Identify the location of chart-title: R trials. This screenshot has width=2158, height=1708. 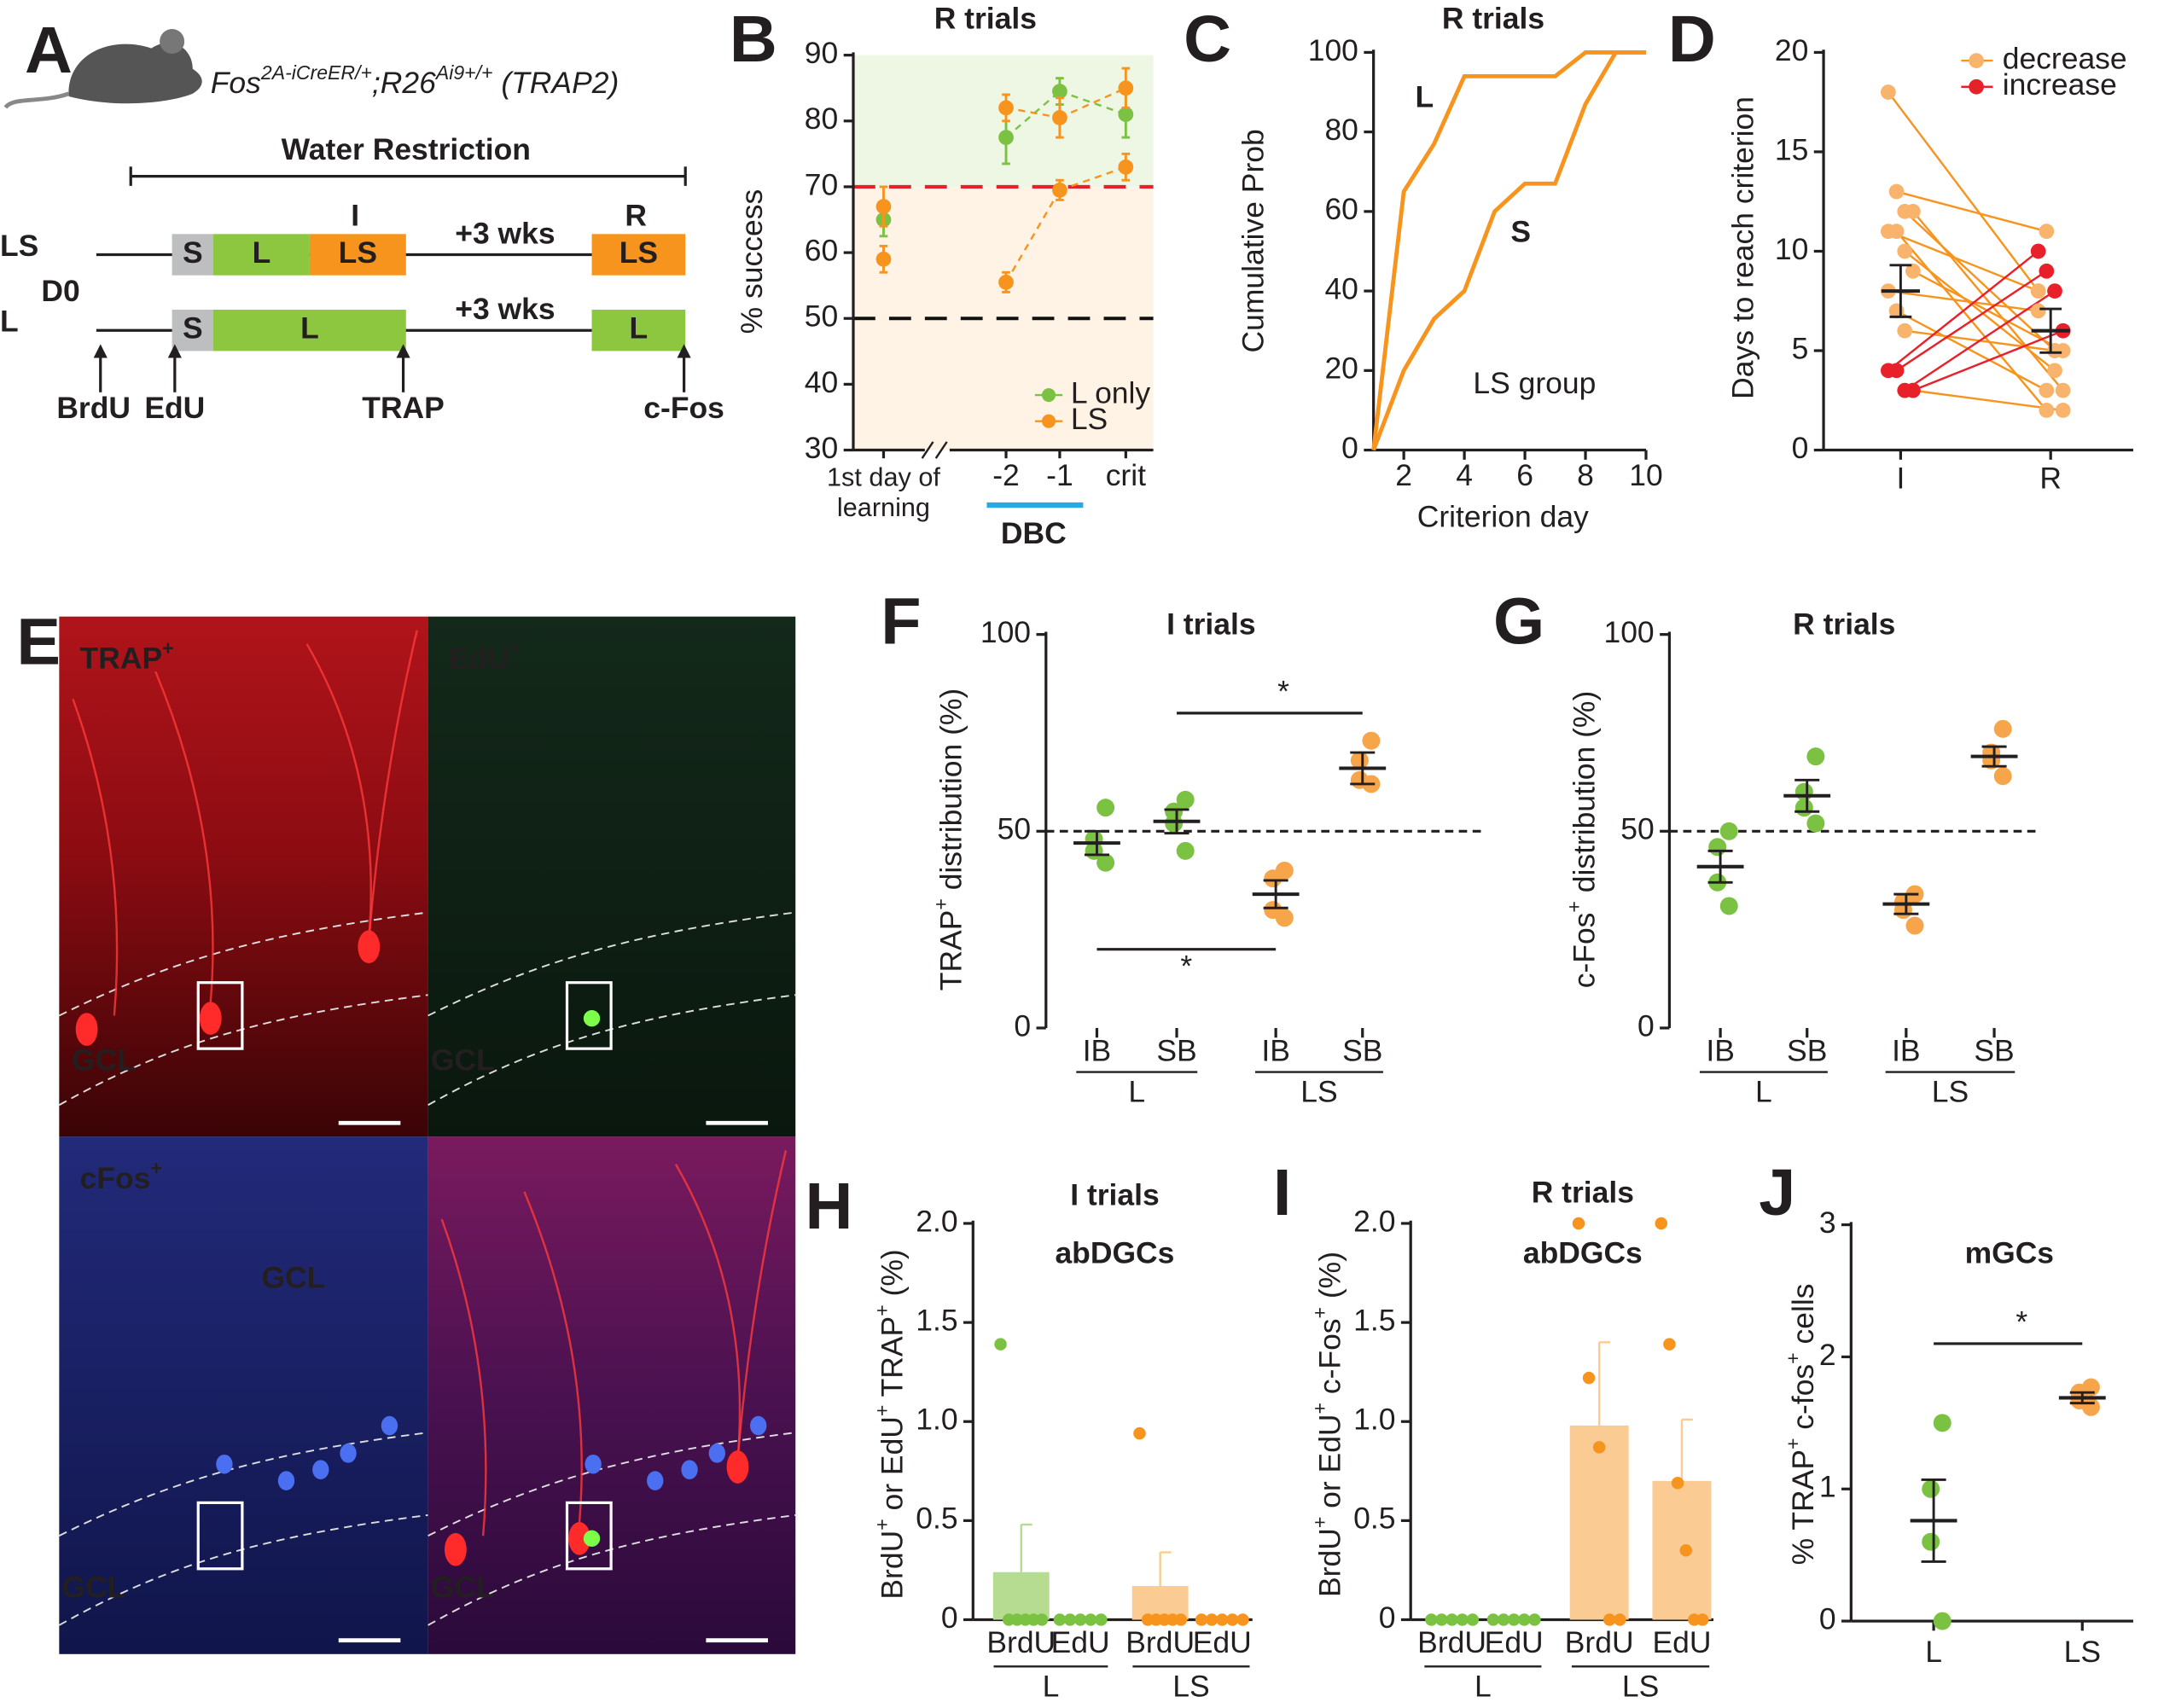
(985, 19).